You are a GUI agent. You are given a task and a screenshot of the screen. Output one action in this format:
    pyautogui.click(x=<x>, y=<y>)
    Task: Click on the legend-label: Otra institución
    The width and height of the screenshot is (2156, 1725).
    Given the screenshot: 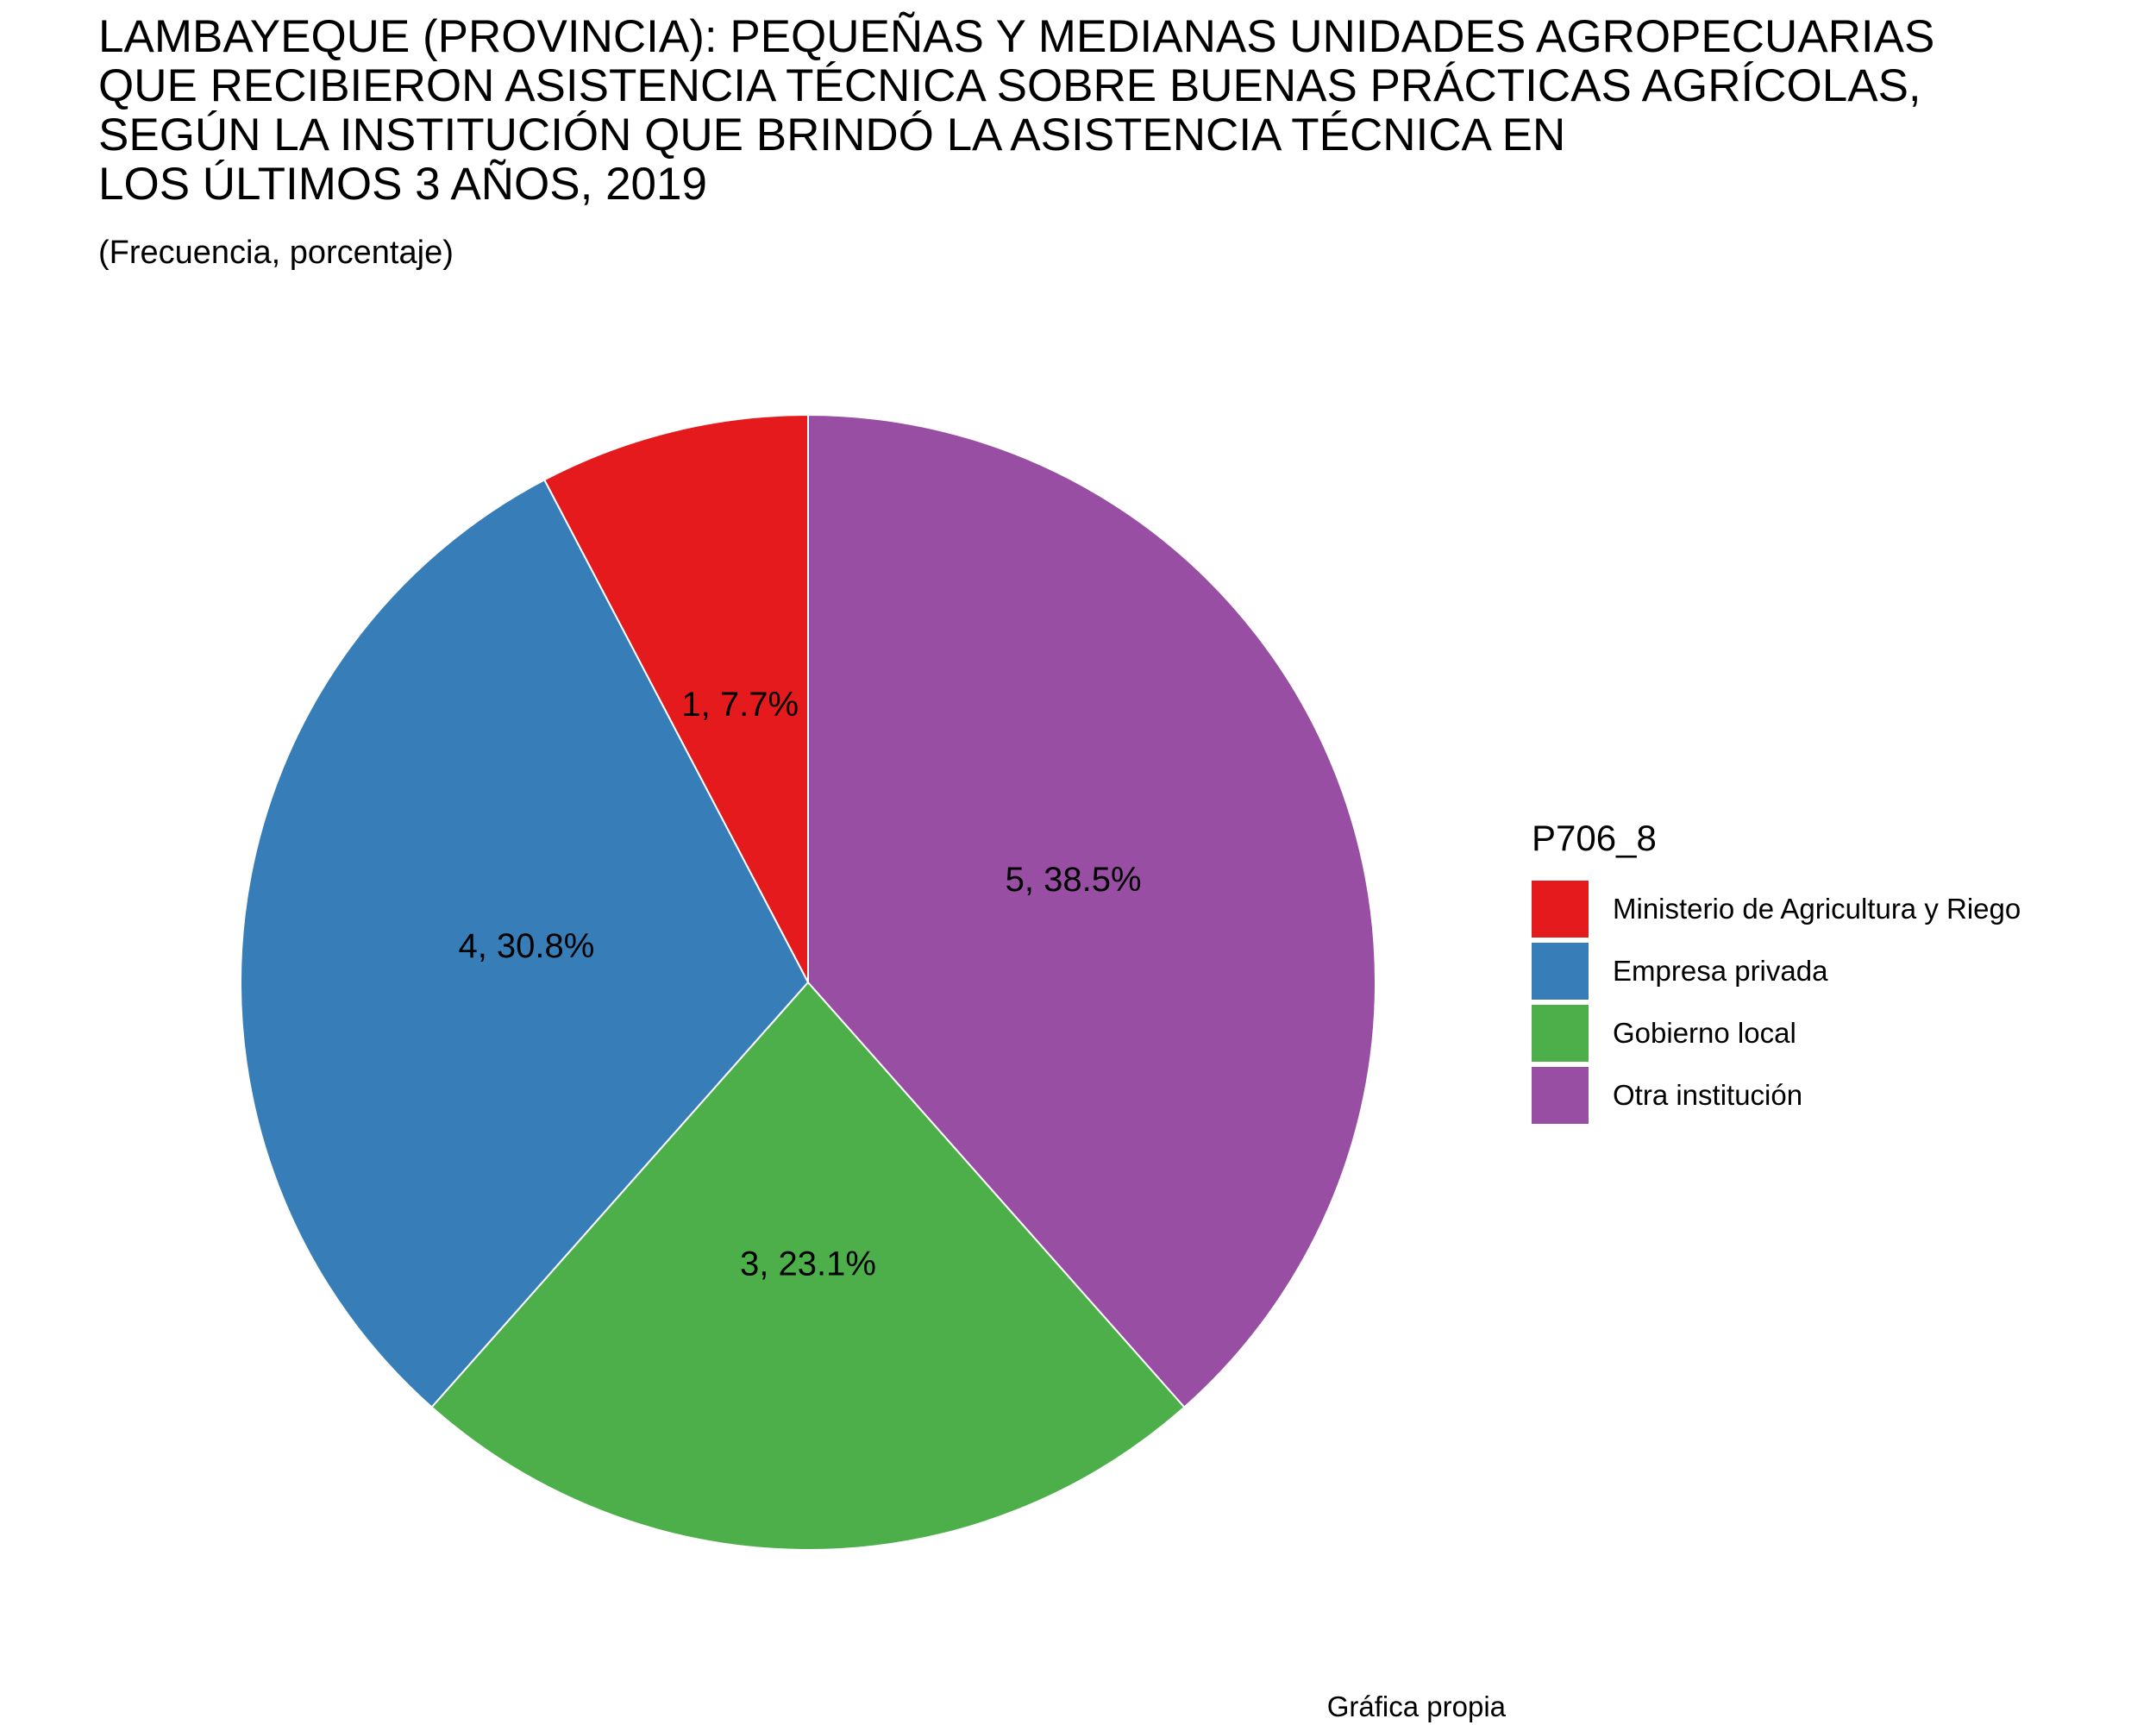 What is the action you would take?
    pyautogui.click(x=1708, y=1095)
    